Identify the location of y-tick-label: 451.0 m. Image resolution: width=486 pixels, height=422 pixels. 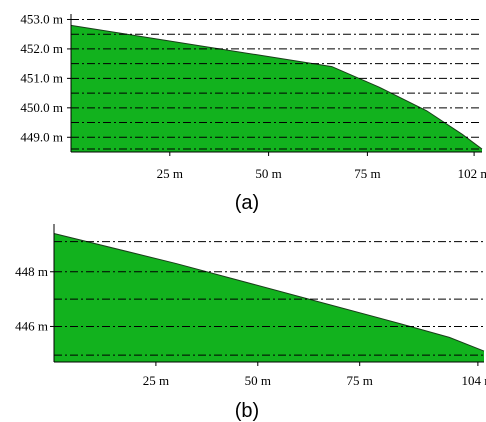
(41, 77).